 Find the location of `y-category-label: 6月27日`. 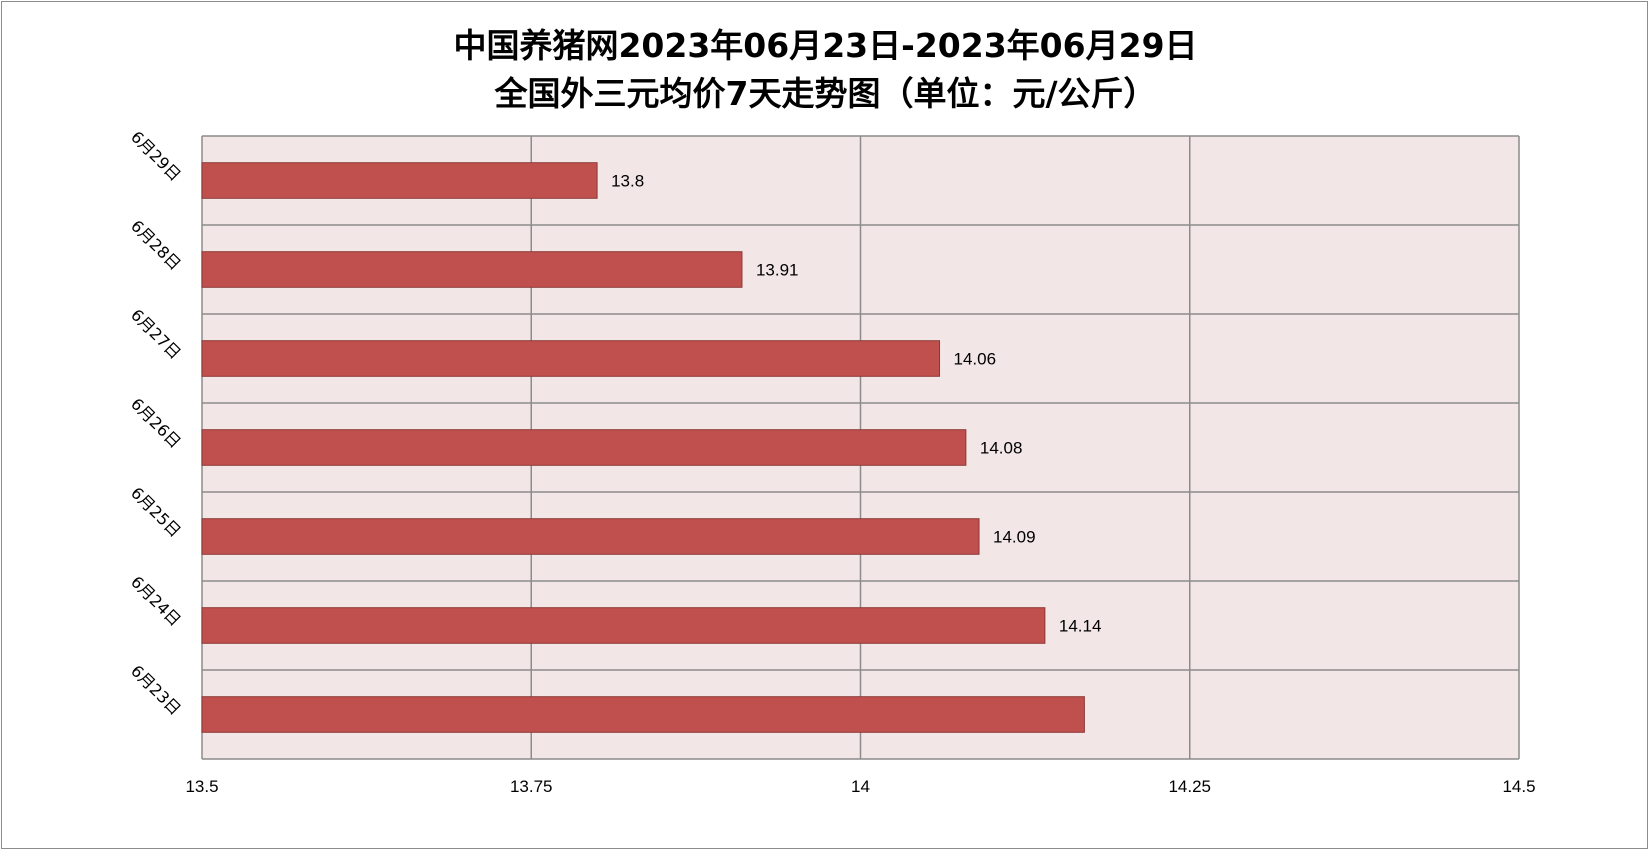

y-category-label: 6月27日 is located at coordinates (156, 334).